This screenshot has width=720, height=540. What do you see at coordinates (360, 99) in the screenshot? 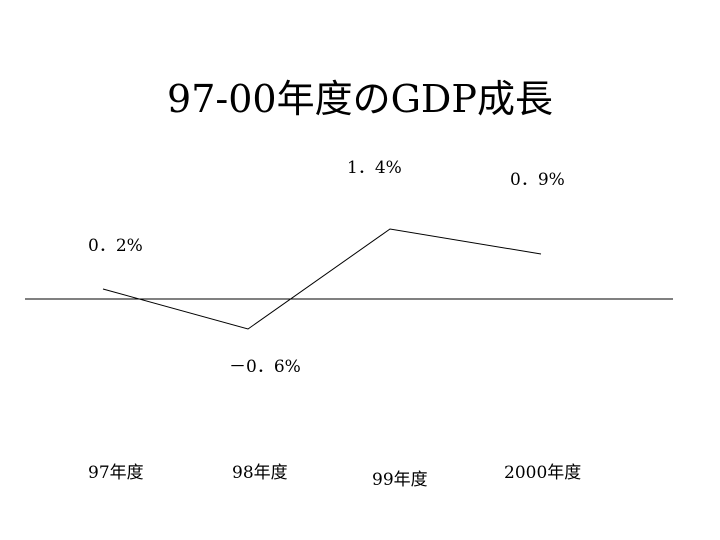
I see `chart-title: 97-00年度のGDP成長` at bounding box center [360, 99].